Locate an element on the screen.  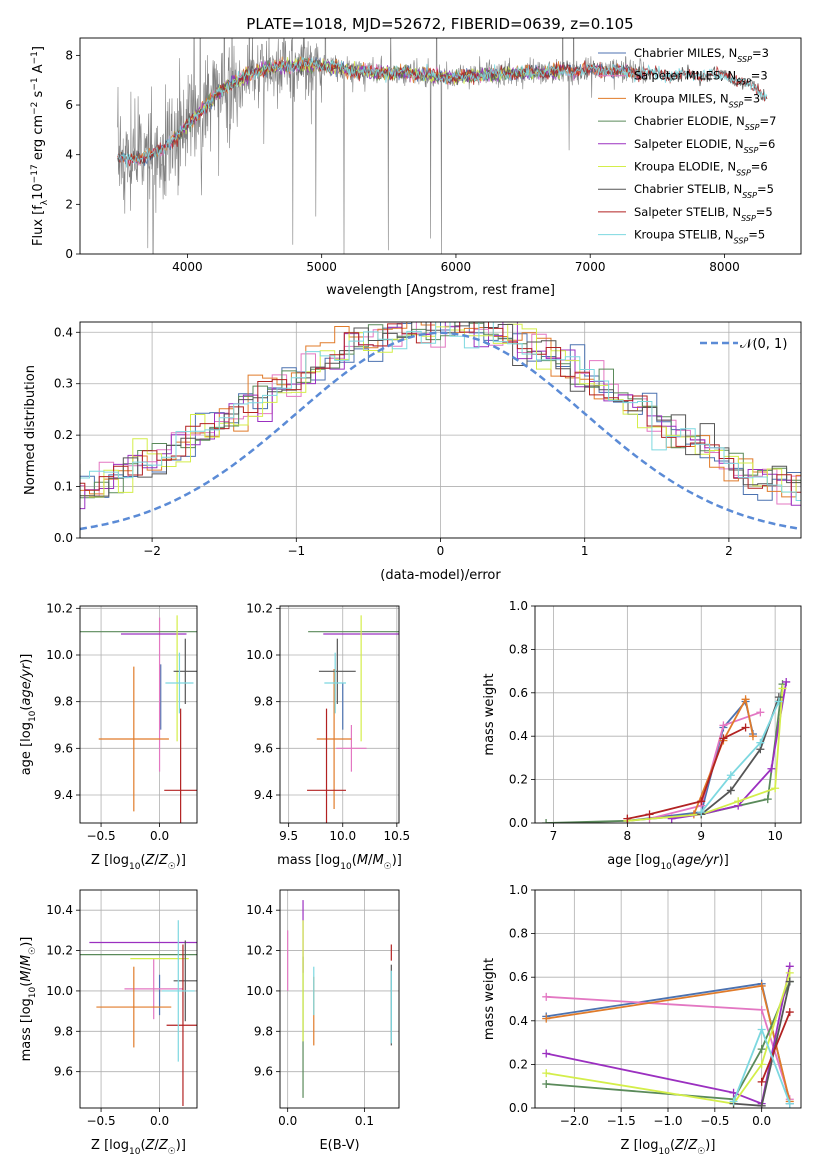
y-axis-label: Normed distribution is located at coordinates (30, 430).